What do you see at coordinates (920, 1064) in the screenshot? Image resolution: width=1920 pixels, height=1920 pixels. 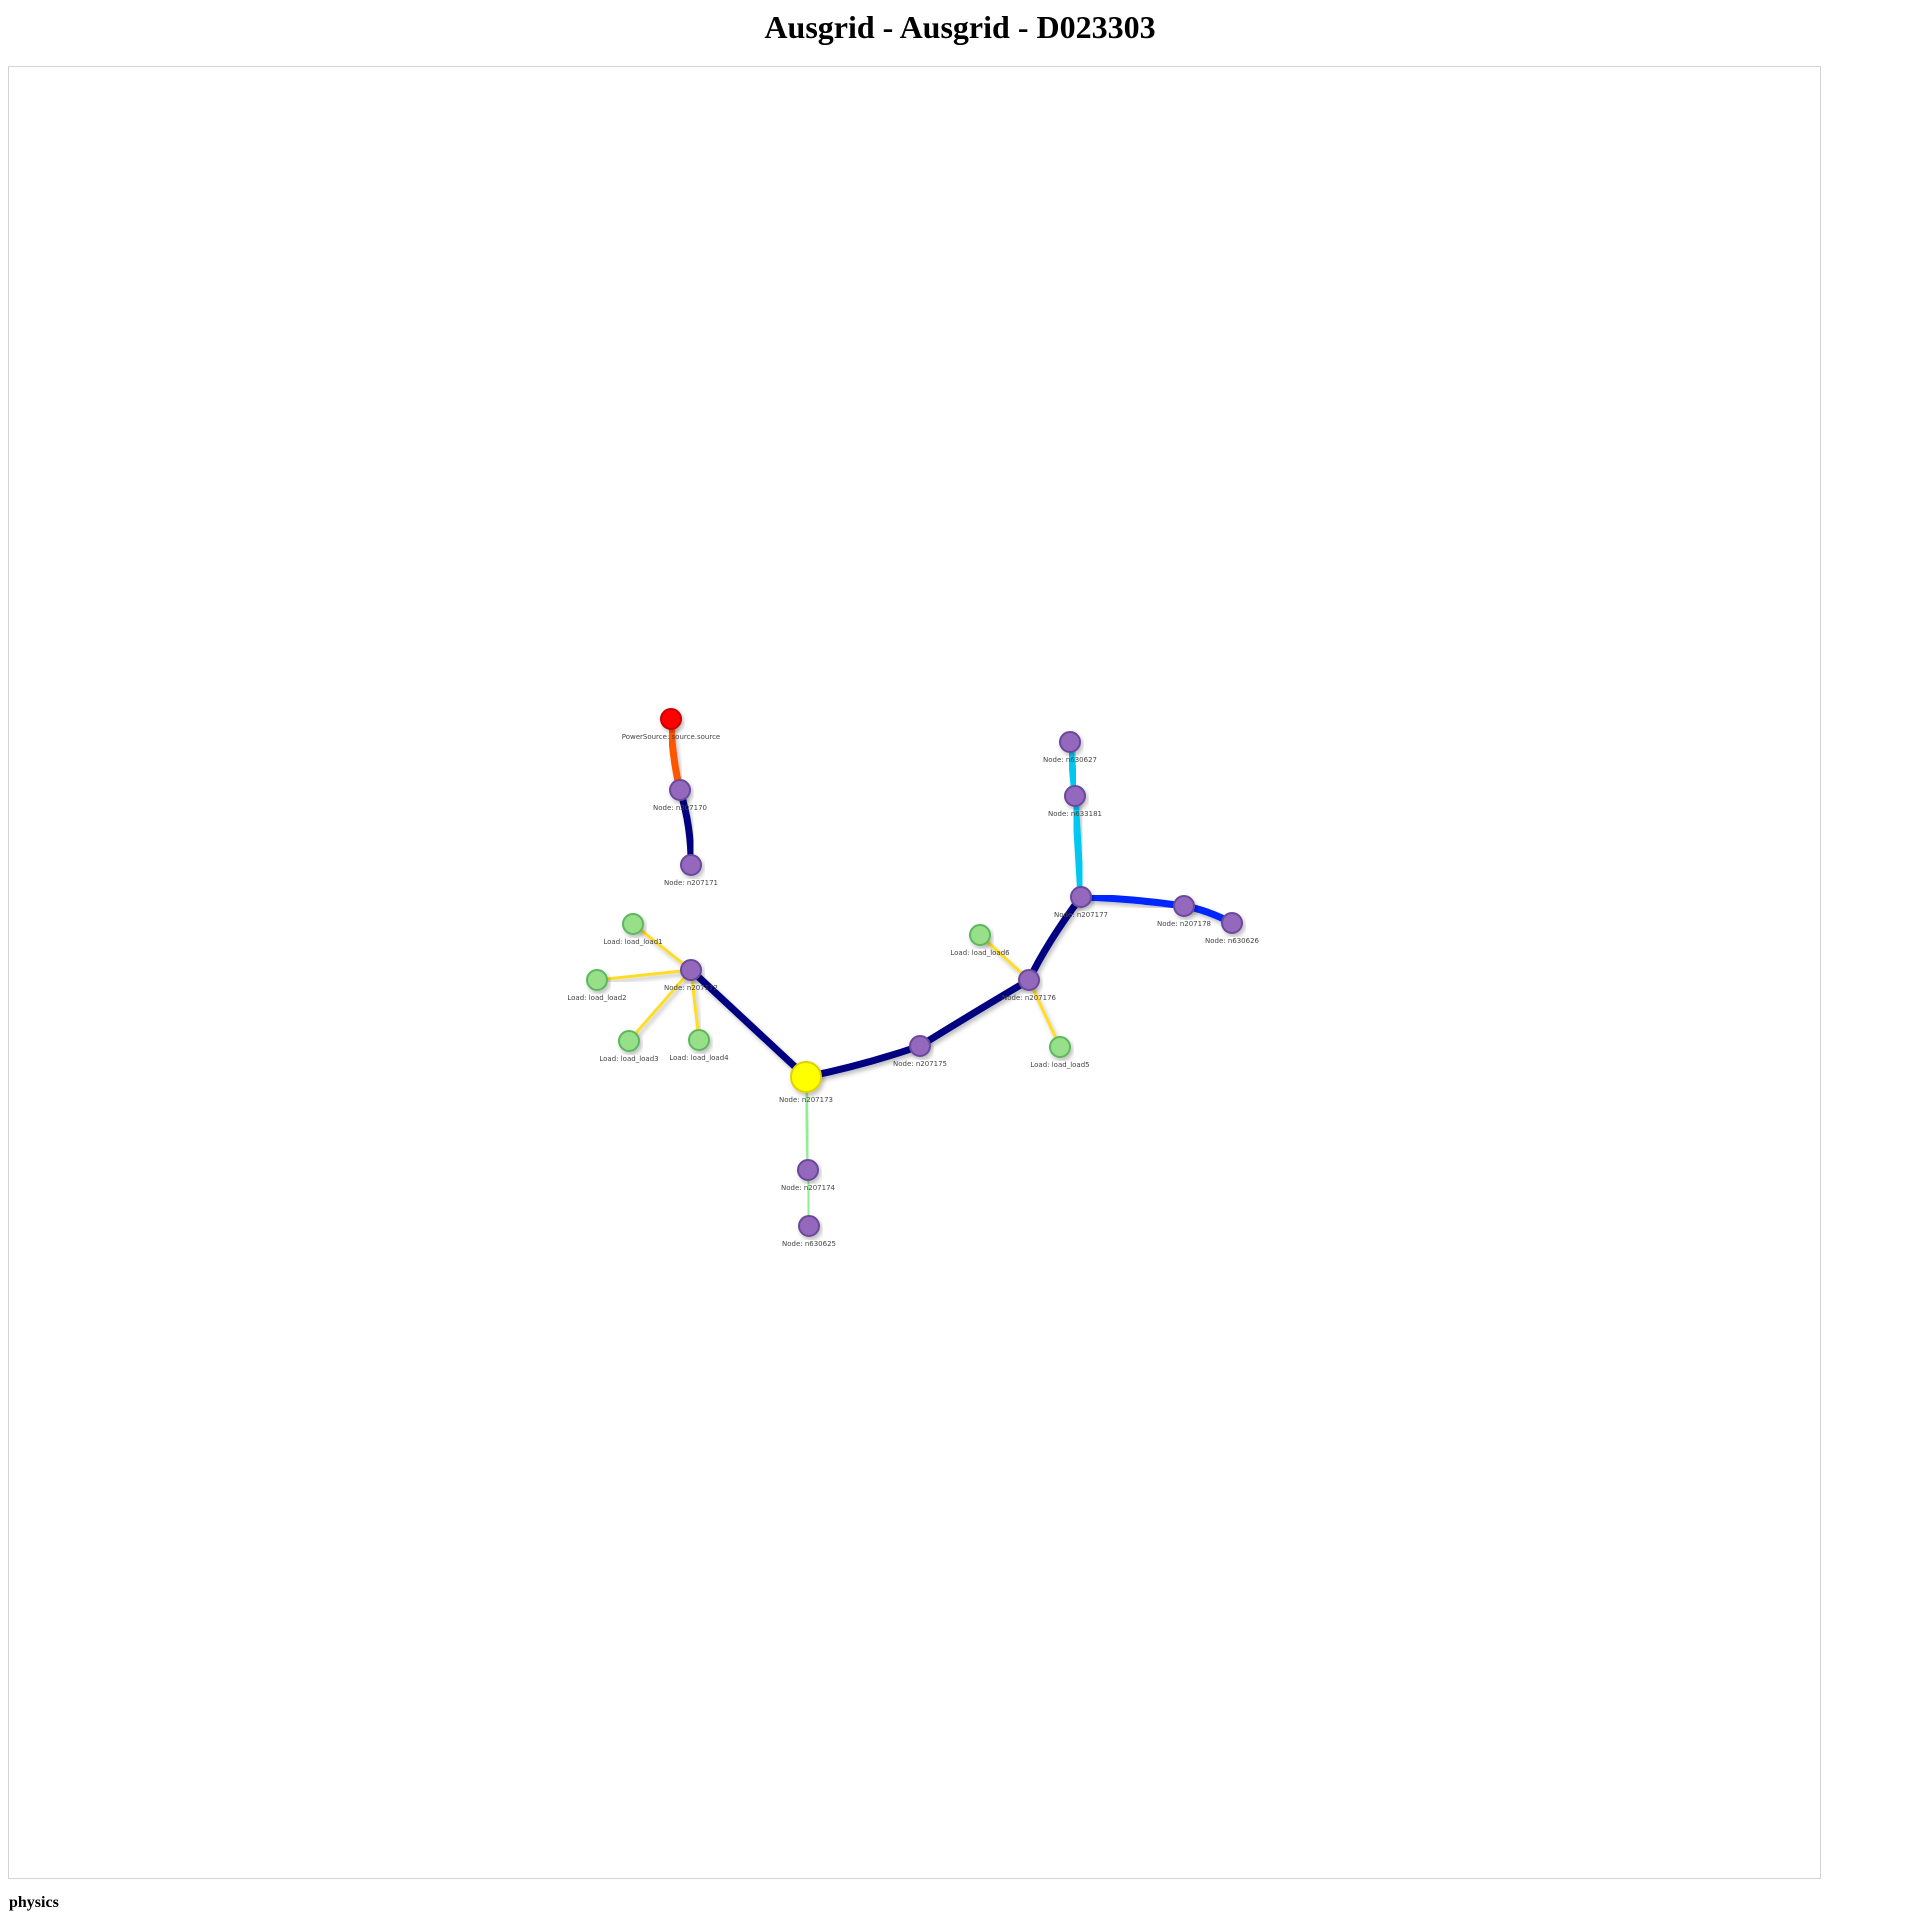 I see `node-label-n207175: Node: n207175` at bounding box center [920, 1064].